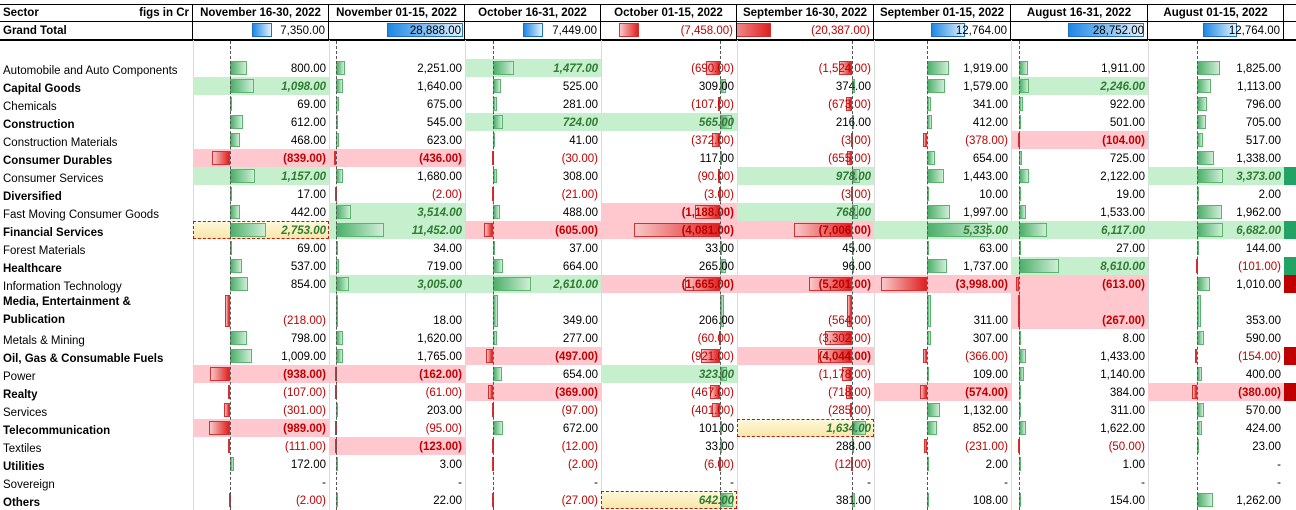 The image size is (1296, 510). What do you see at coordinates (942, 13) in the screenshot?
I see `header-period-5: September 01-15, 2022` at bounding box center [942, 13].